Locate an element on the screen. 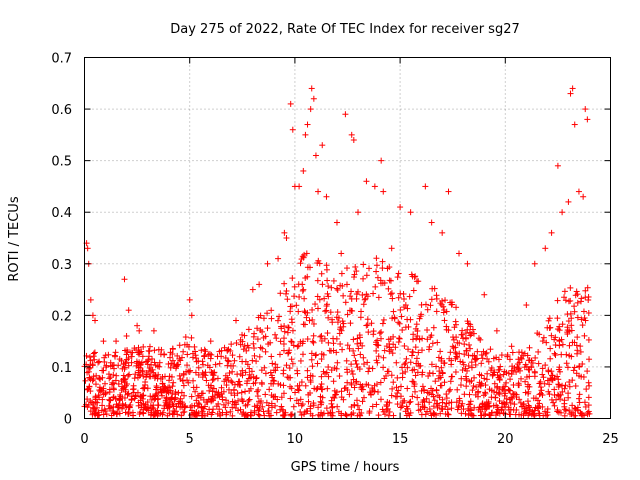 The height and width of the screenshot is (480, 640). x-axis-label: GPS time / hours is located at coordinates (345, 467).